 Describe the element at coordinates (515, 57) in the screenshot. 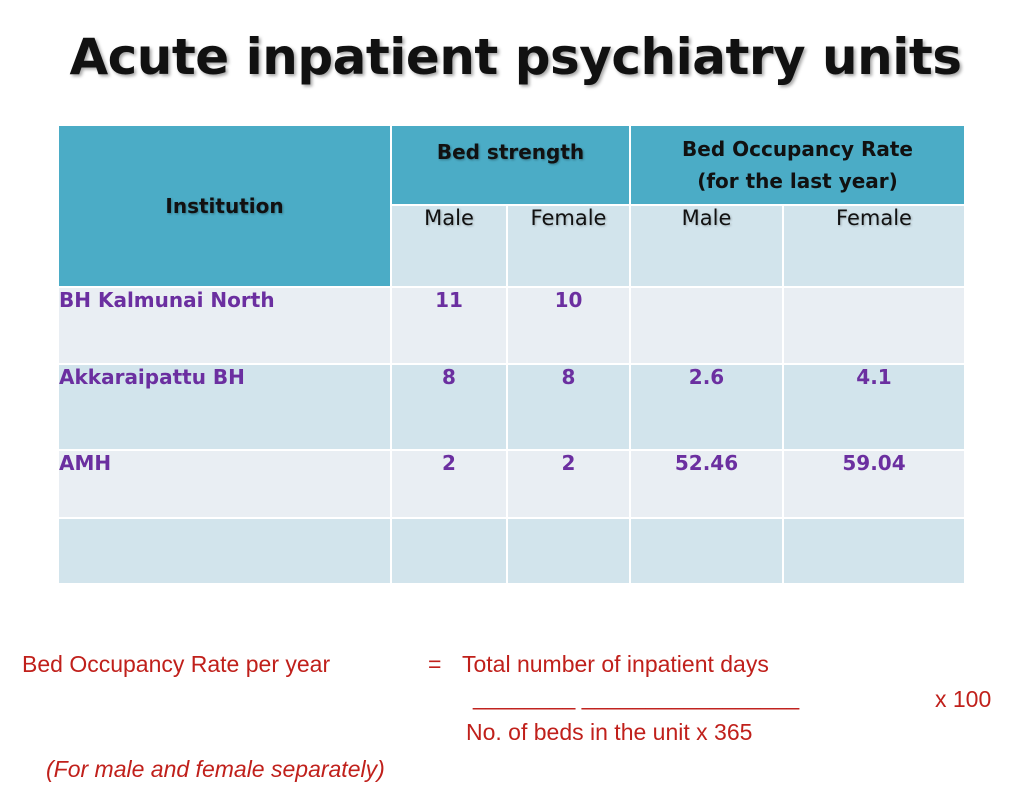

I see `page-title: Acute inpatient psychiatry units` at that location.